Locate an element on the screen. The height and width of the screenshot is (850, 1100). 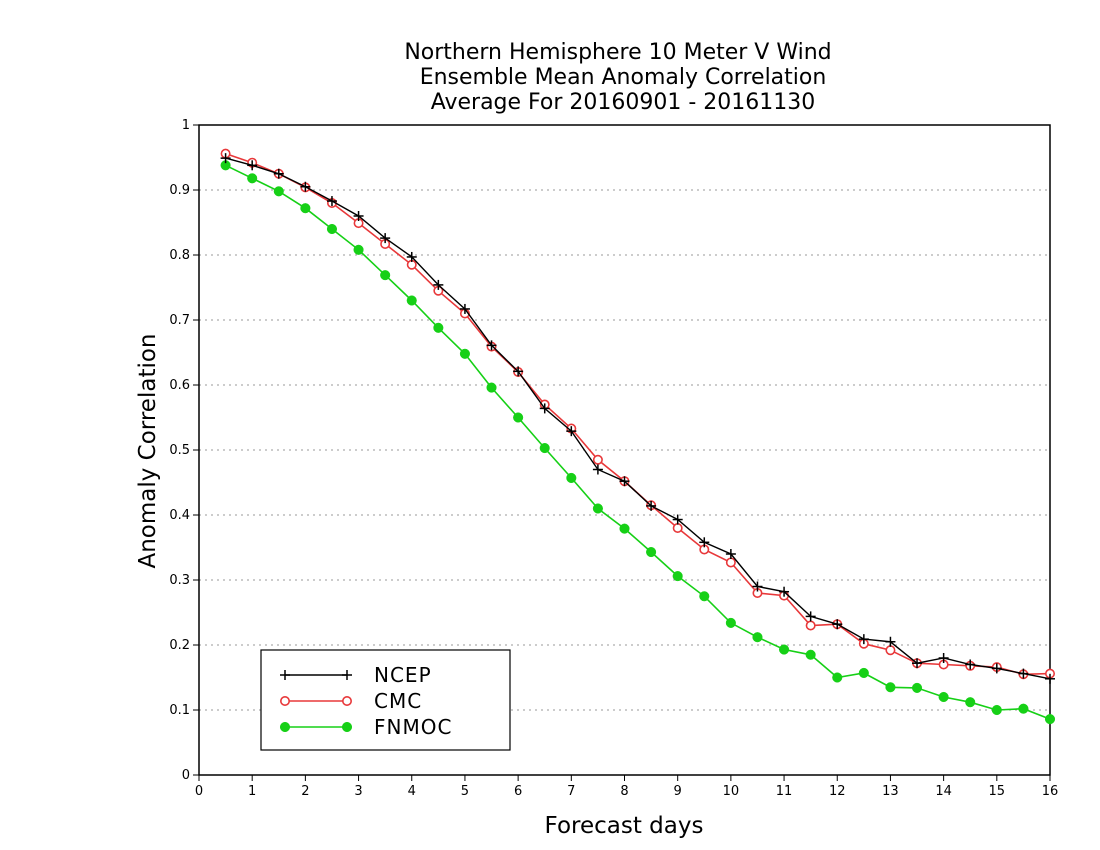
y-tick-label: 0.2 is located at coordinates (179, 645).